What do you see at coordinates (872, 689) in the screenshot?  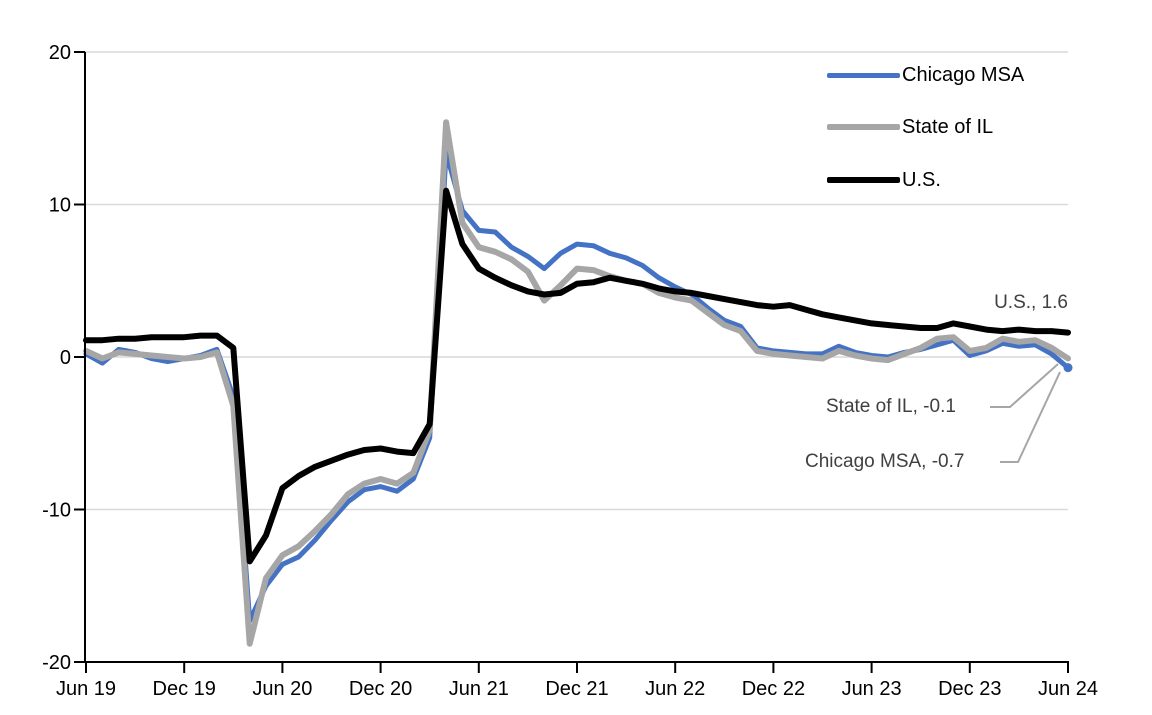 I see `x-tick-label: Jun 23` at bounding box center [872, 689].